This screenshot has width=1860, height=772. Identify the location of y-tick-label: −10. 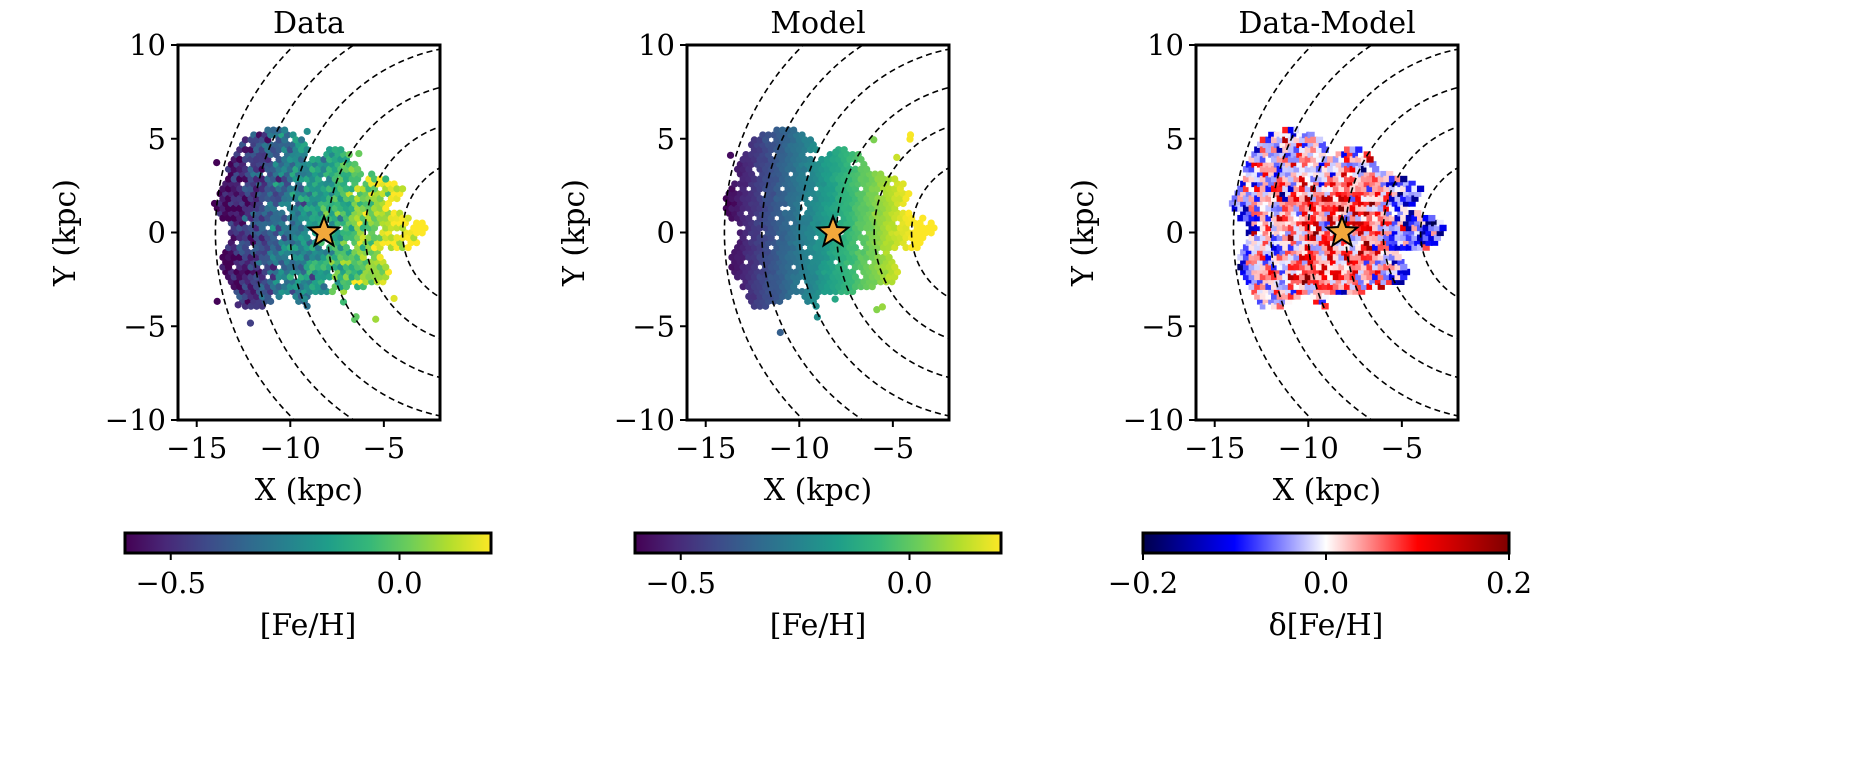
(1153, 420).